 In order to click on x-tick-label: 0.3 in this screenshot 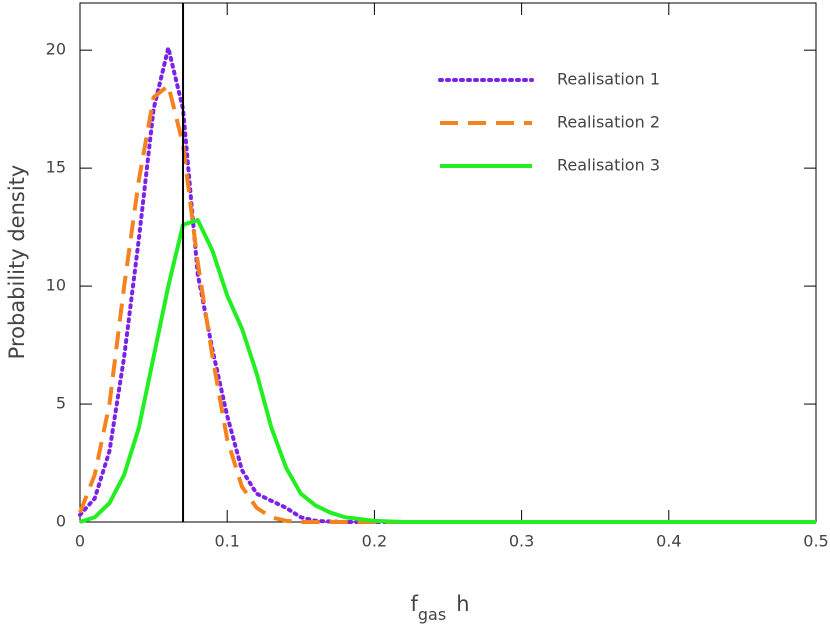, I will do `click(521, 541)`.